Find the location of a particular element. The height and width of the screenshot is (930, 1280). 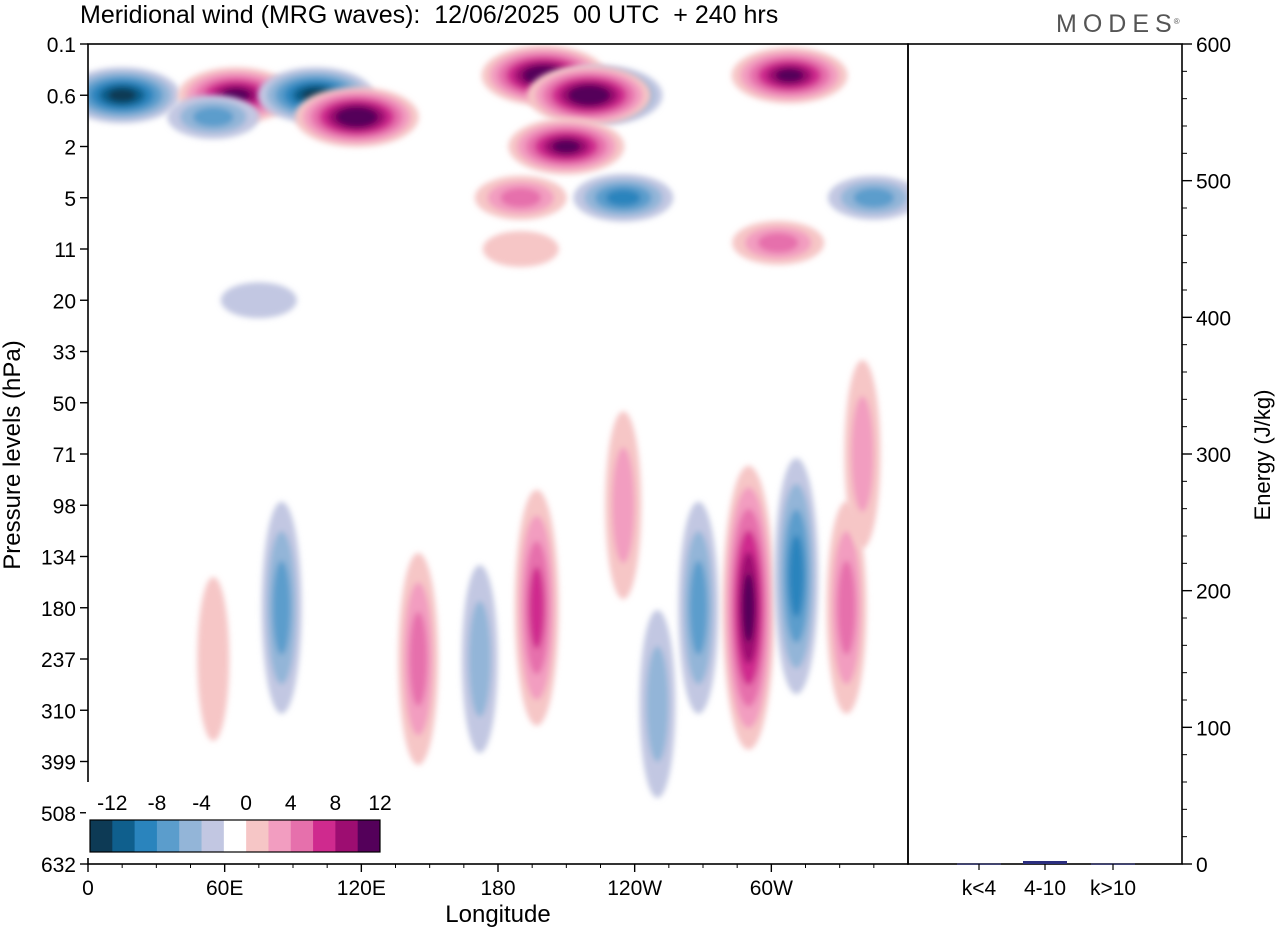

colorbar: -12 -8 -4 0 4 8 12 is located at coordinates (239, 820).